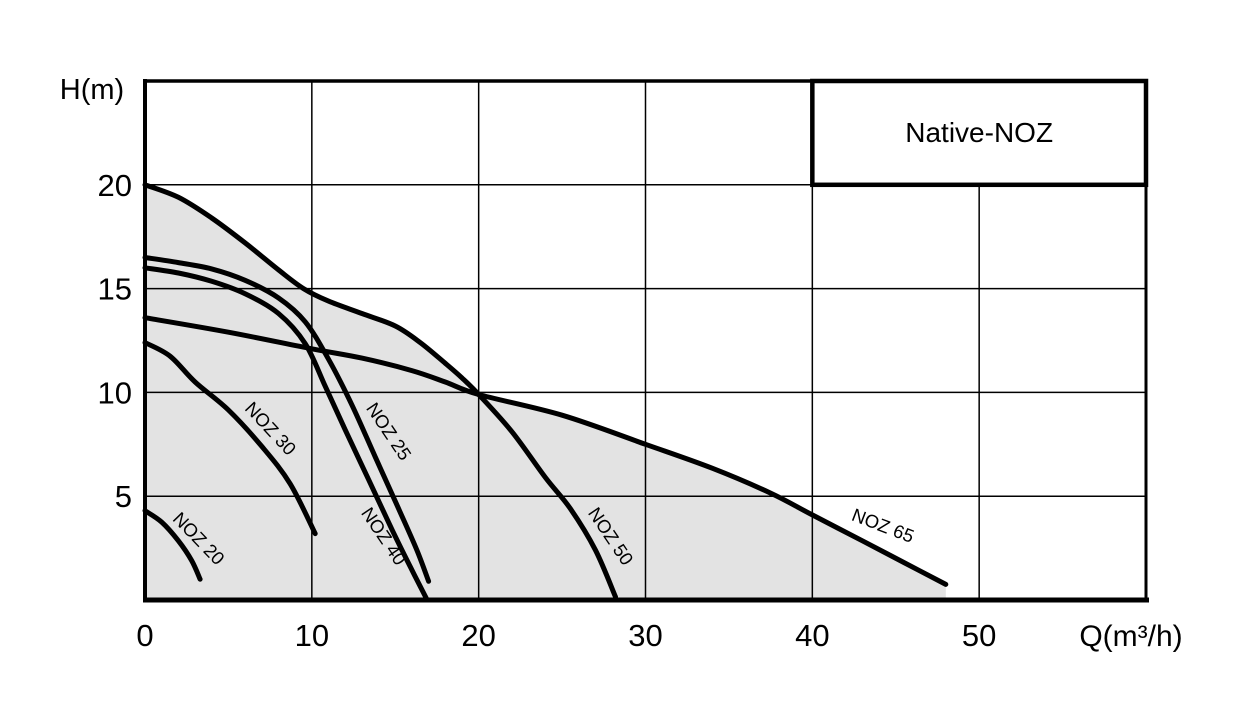 Image resolution: width=1241 pixels, height=715 pixels. I want to click on x-tick-label-10: 10, so click(312, 635).